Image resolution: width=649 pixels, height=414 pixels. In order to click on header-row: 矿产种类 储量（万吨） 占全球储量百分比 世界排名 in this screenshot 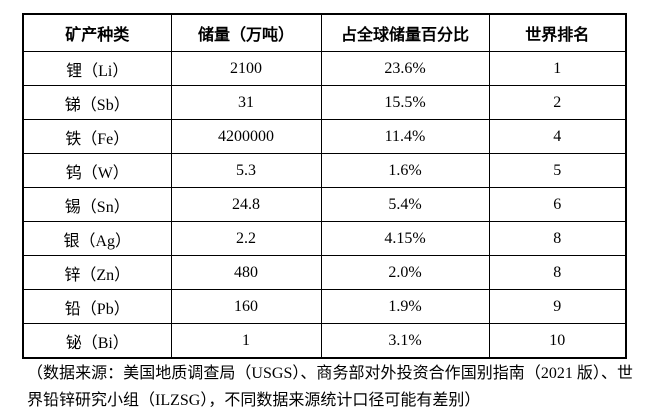, I will do `click(324, 32)`.